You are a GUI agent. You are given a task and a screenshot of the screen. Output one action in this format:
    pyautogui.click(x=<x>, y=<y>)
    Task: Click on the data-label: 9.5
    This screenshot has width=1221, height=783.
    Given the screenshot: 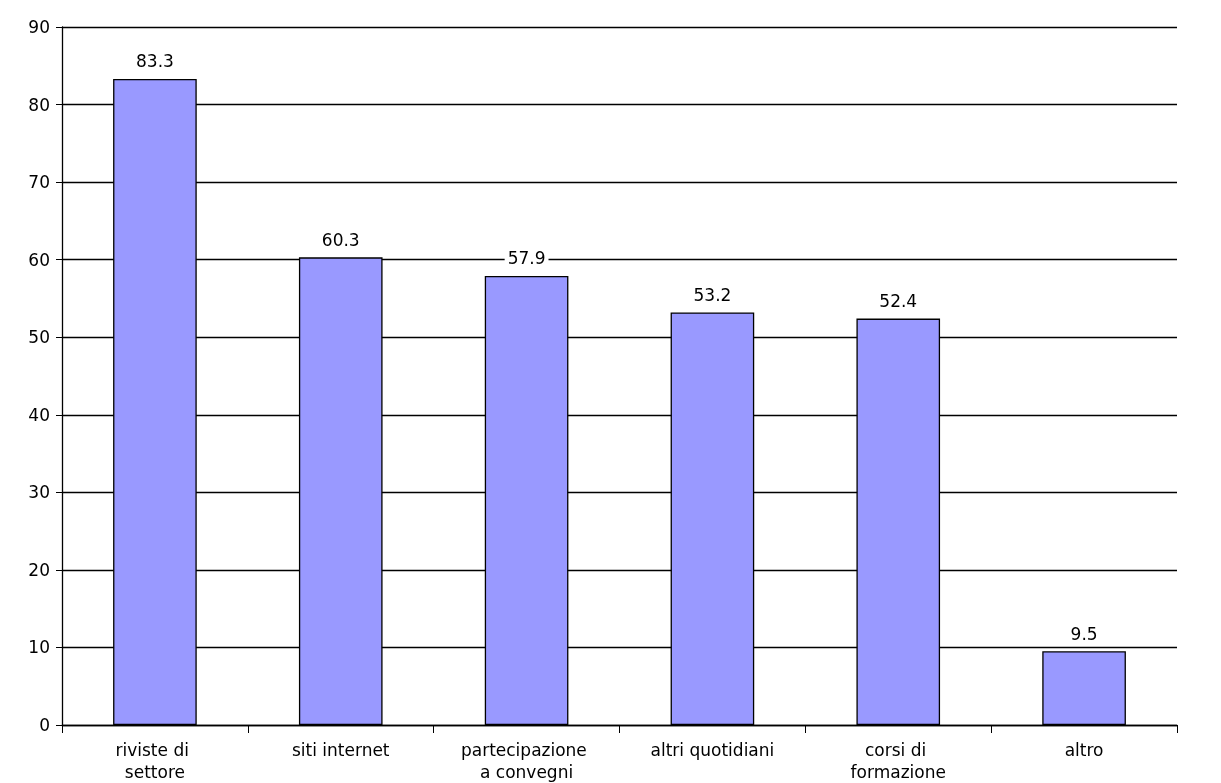 What is the action you would take?
    pyautogui.click(x=1084, y=633)
    